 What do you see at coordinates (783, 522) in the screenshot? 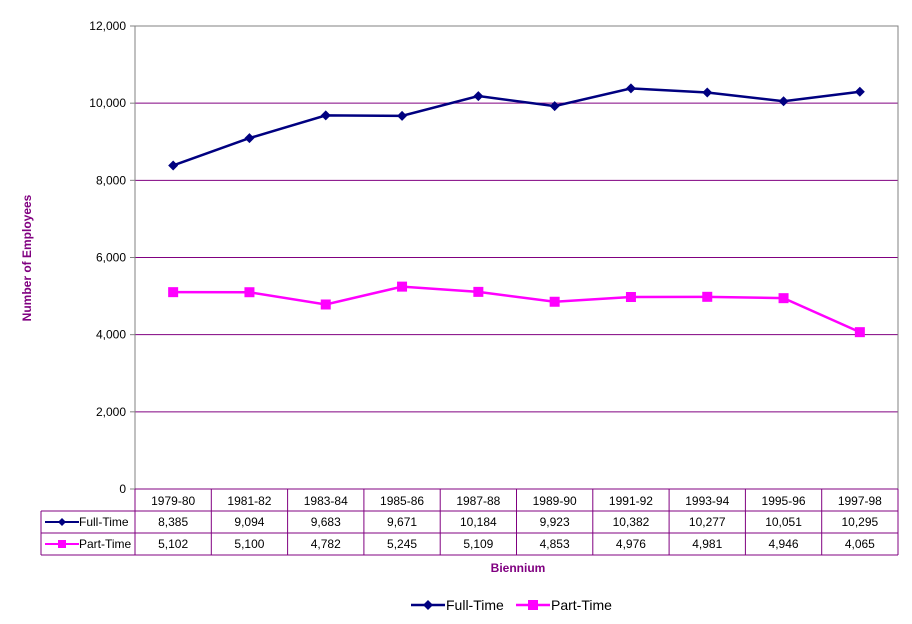
I see `data-table-value: 10,051` at bounding box center [783, 522].